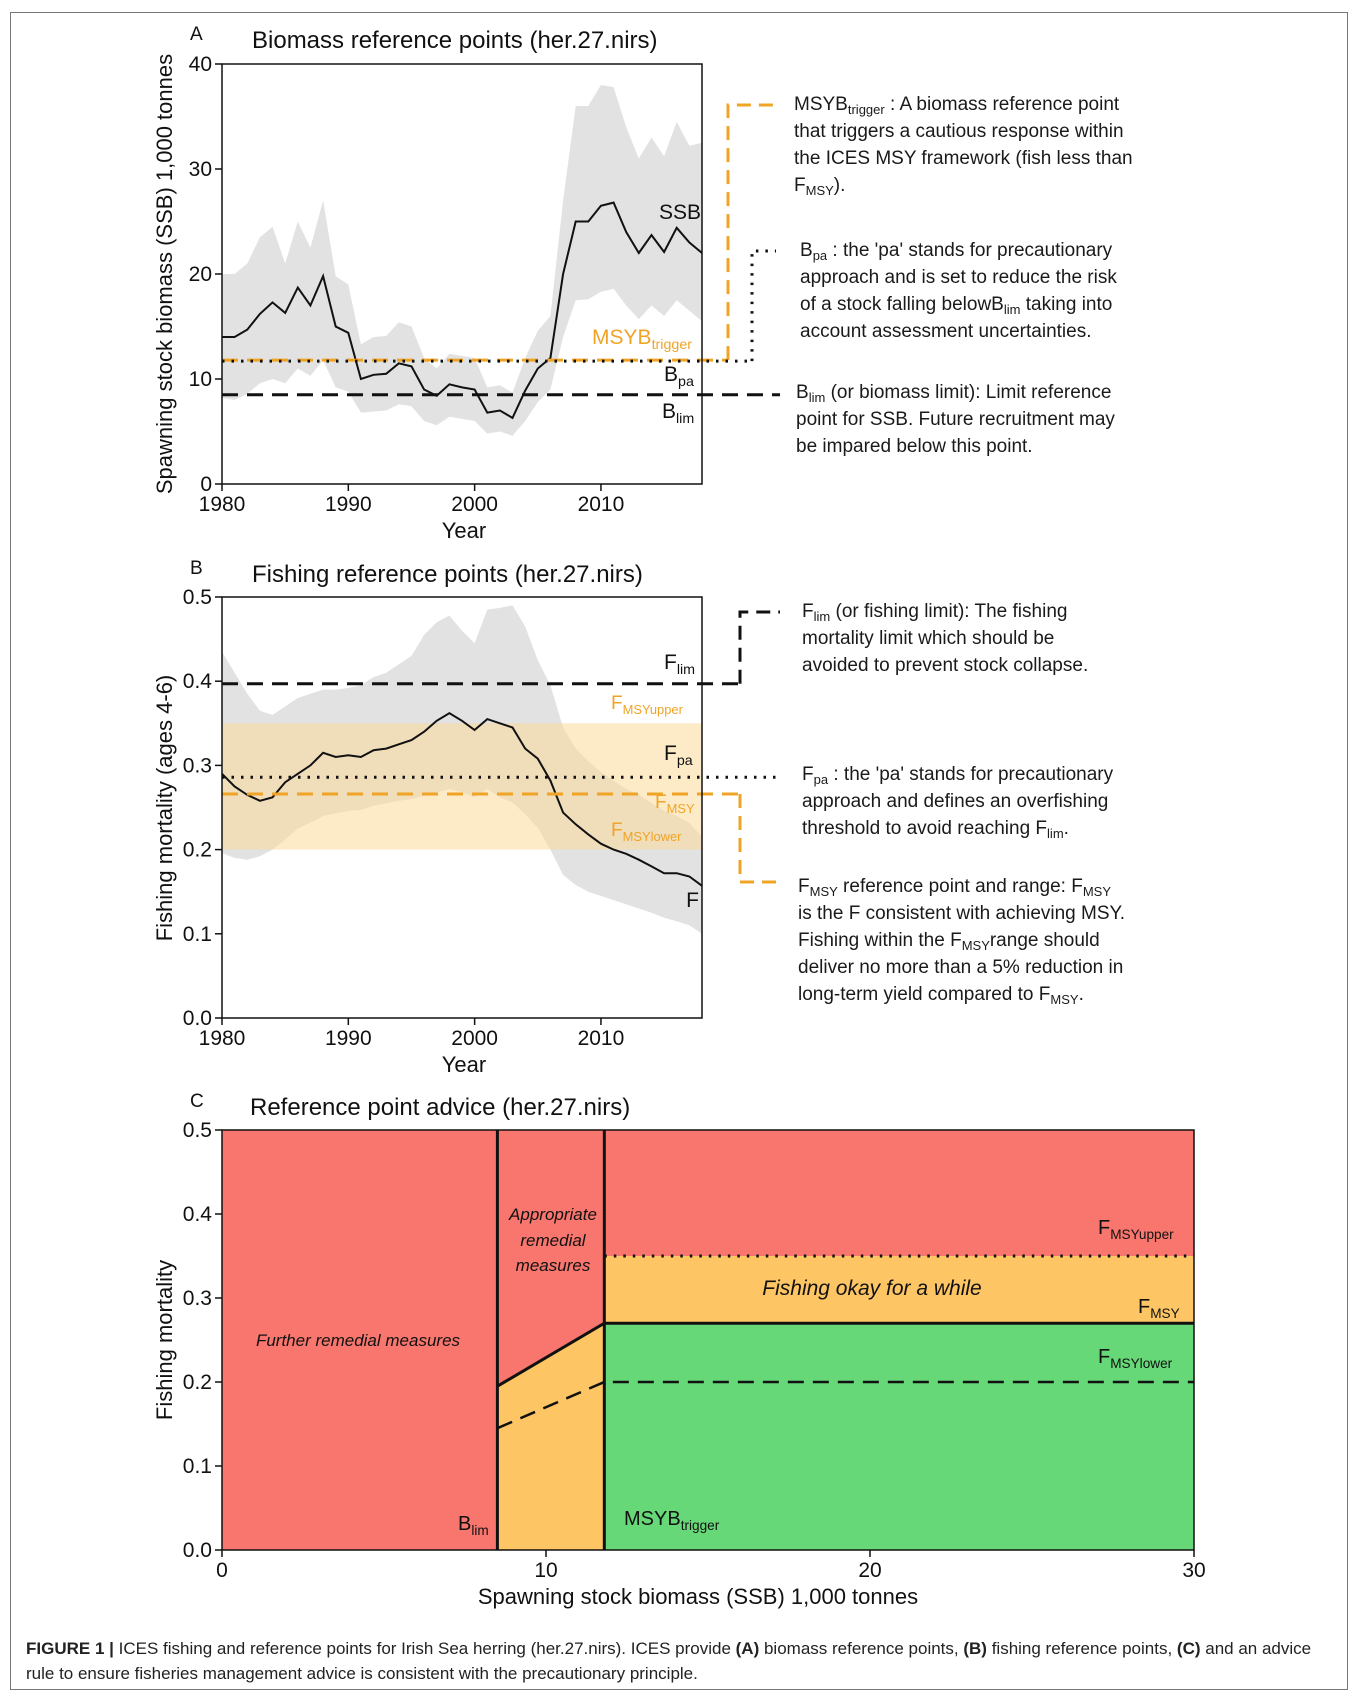 This screenshot has height=1702, width=1360. What do you see at coordinates (1064, 999) in the screenshot?
I see `fmsy-text-5-sub: MSY` at bounding box center [1064, 999].